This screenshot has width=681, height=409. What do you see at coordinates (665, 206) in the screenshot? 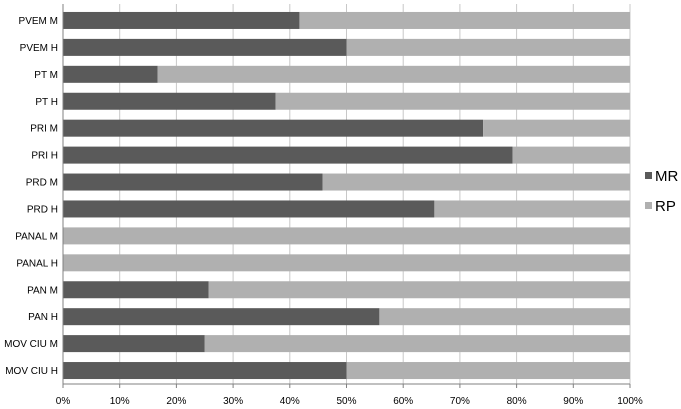
I see `legend-label-rp: RP` at bounding box center [665, 206].